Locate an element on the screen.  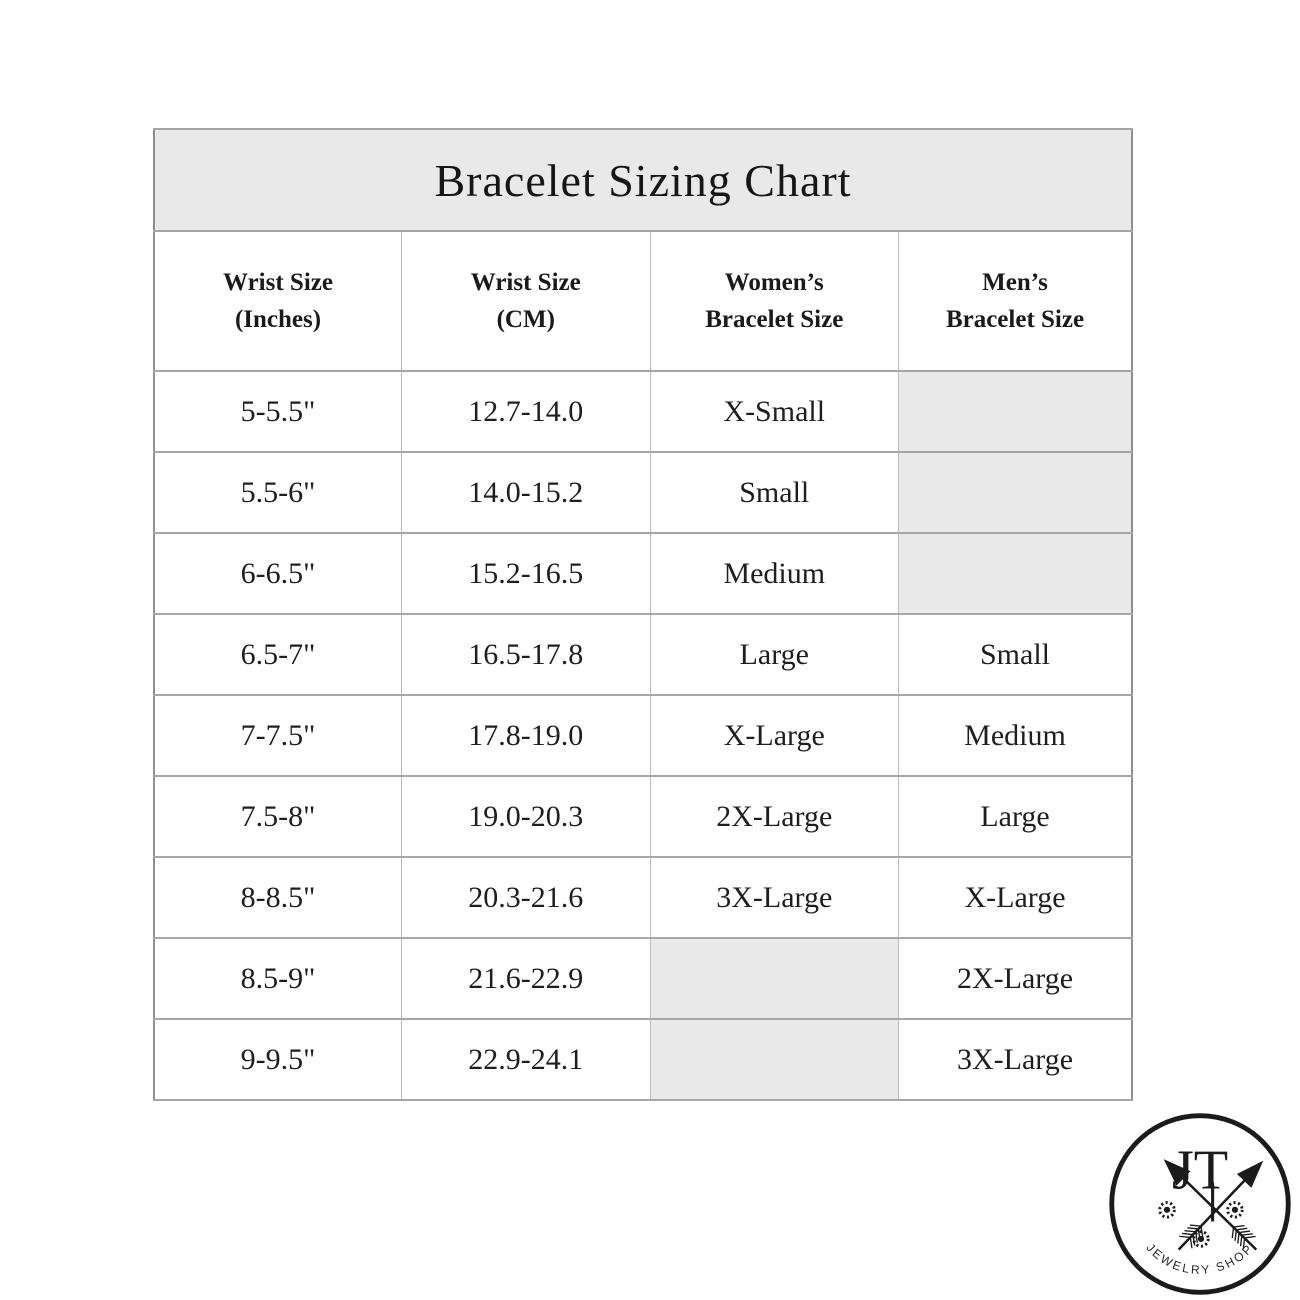
cell-womens-size: Large is located at coordinates (774, 654).